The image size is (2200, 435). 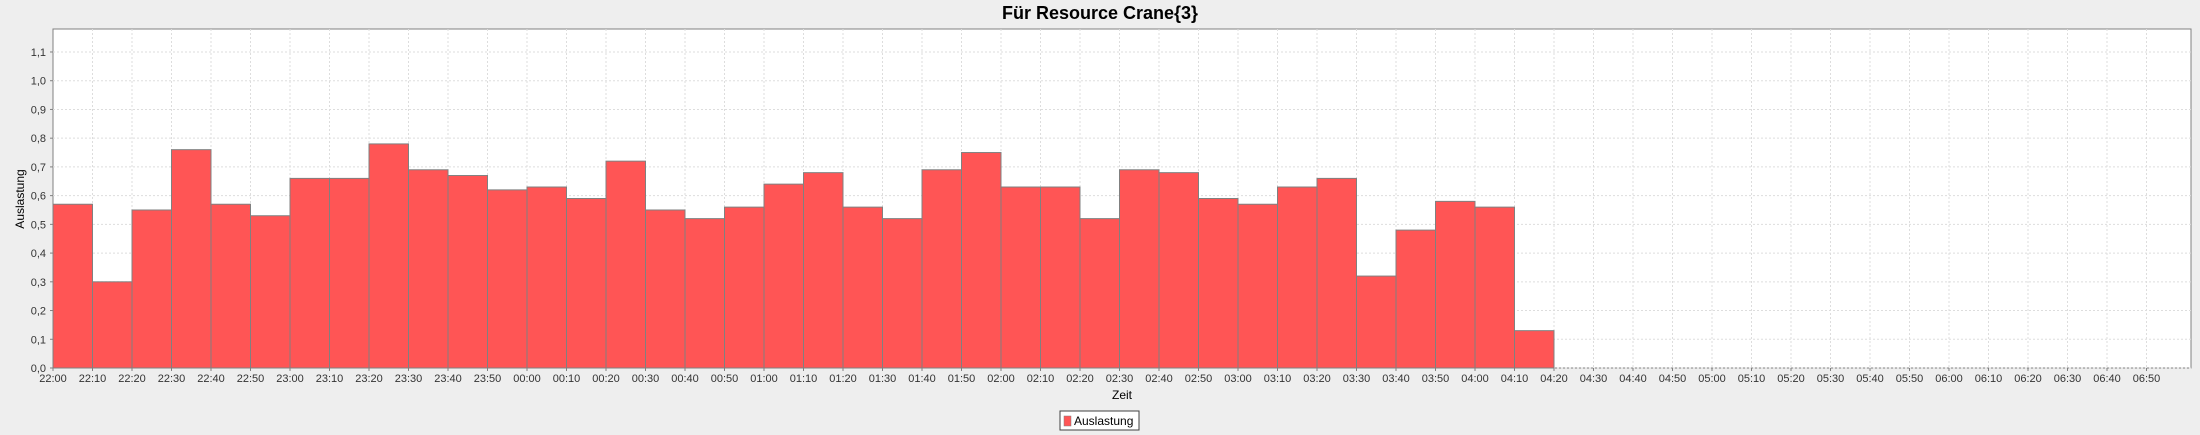 What do you see at coordinates (606, 379) in the screenshot?
I see `x-tick-label: 00:20` at bounding box center [606, 379].